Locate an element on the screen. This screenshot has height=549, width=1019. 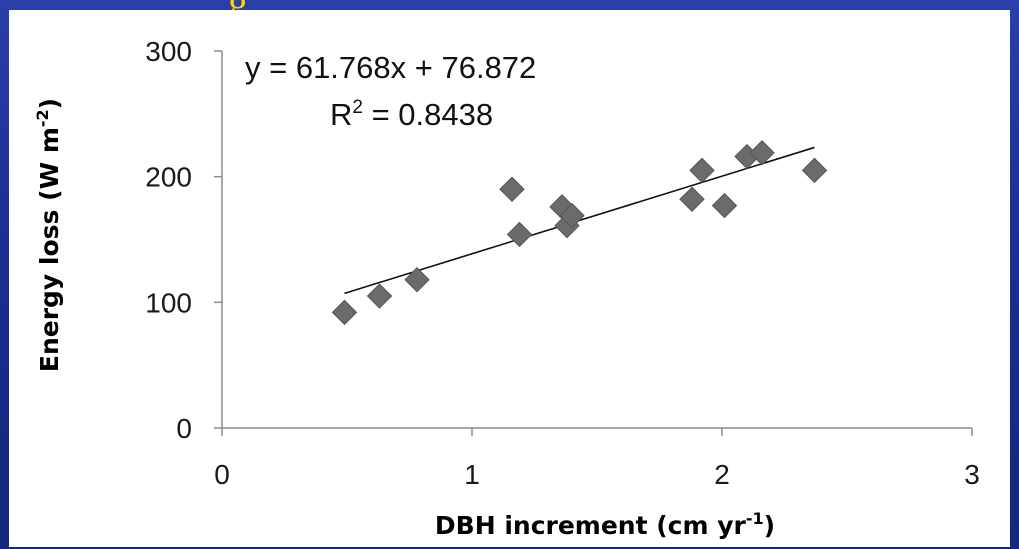
y-tick-label: 300 is located at coordinates (168, 51).